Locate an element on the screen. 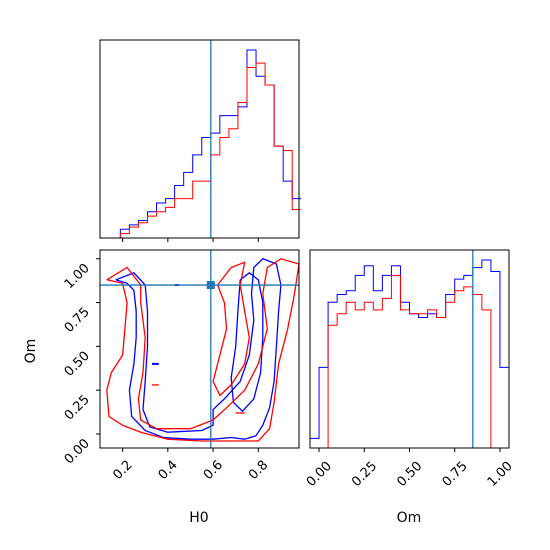 This screenshot has height=550, width=550. joint-x-tick-label: 0.4 is located at coordinates (168, 470).